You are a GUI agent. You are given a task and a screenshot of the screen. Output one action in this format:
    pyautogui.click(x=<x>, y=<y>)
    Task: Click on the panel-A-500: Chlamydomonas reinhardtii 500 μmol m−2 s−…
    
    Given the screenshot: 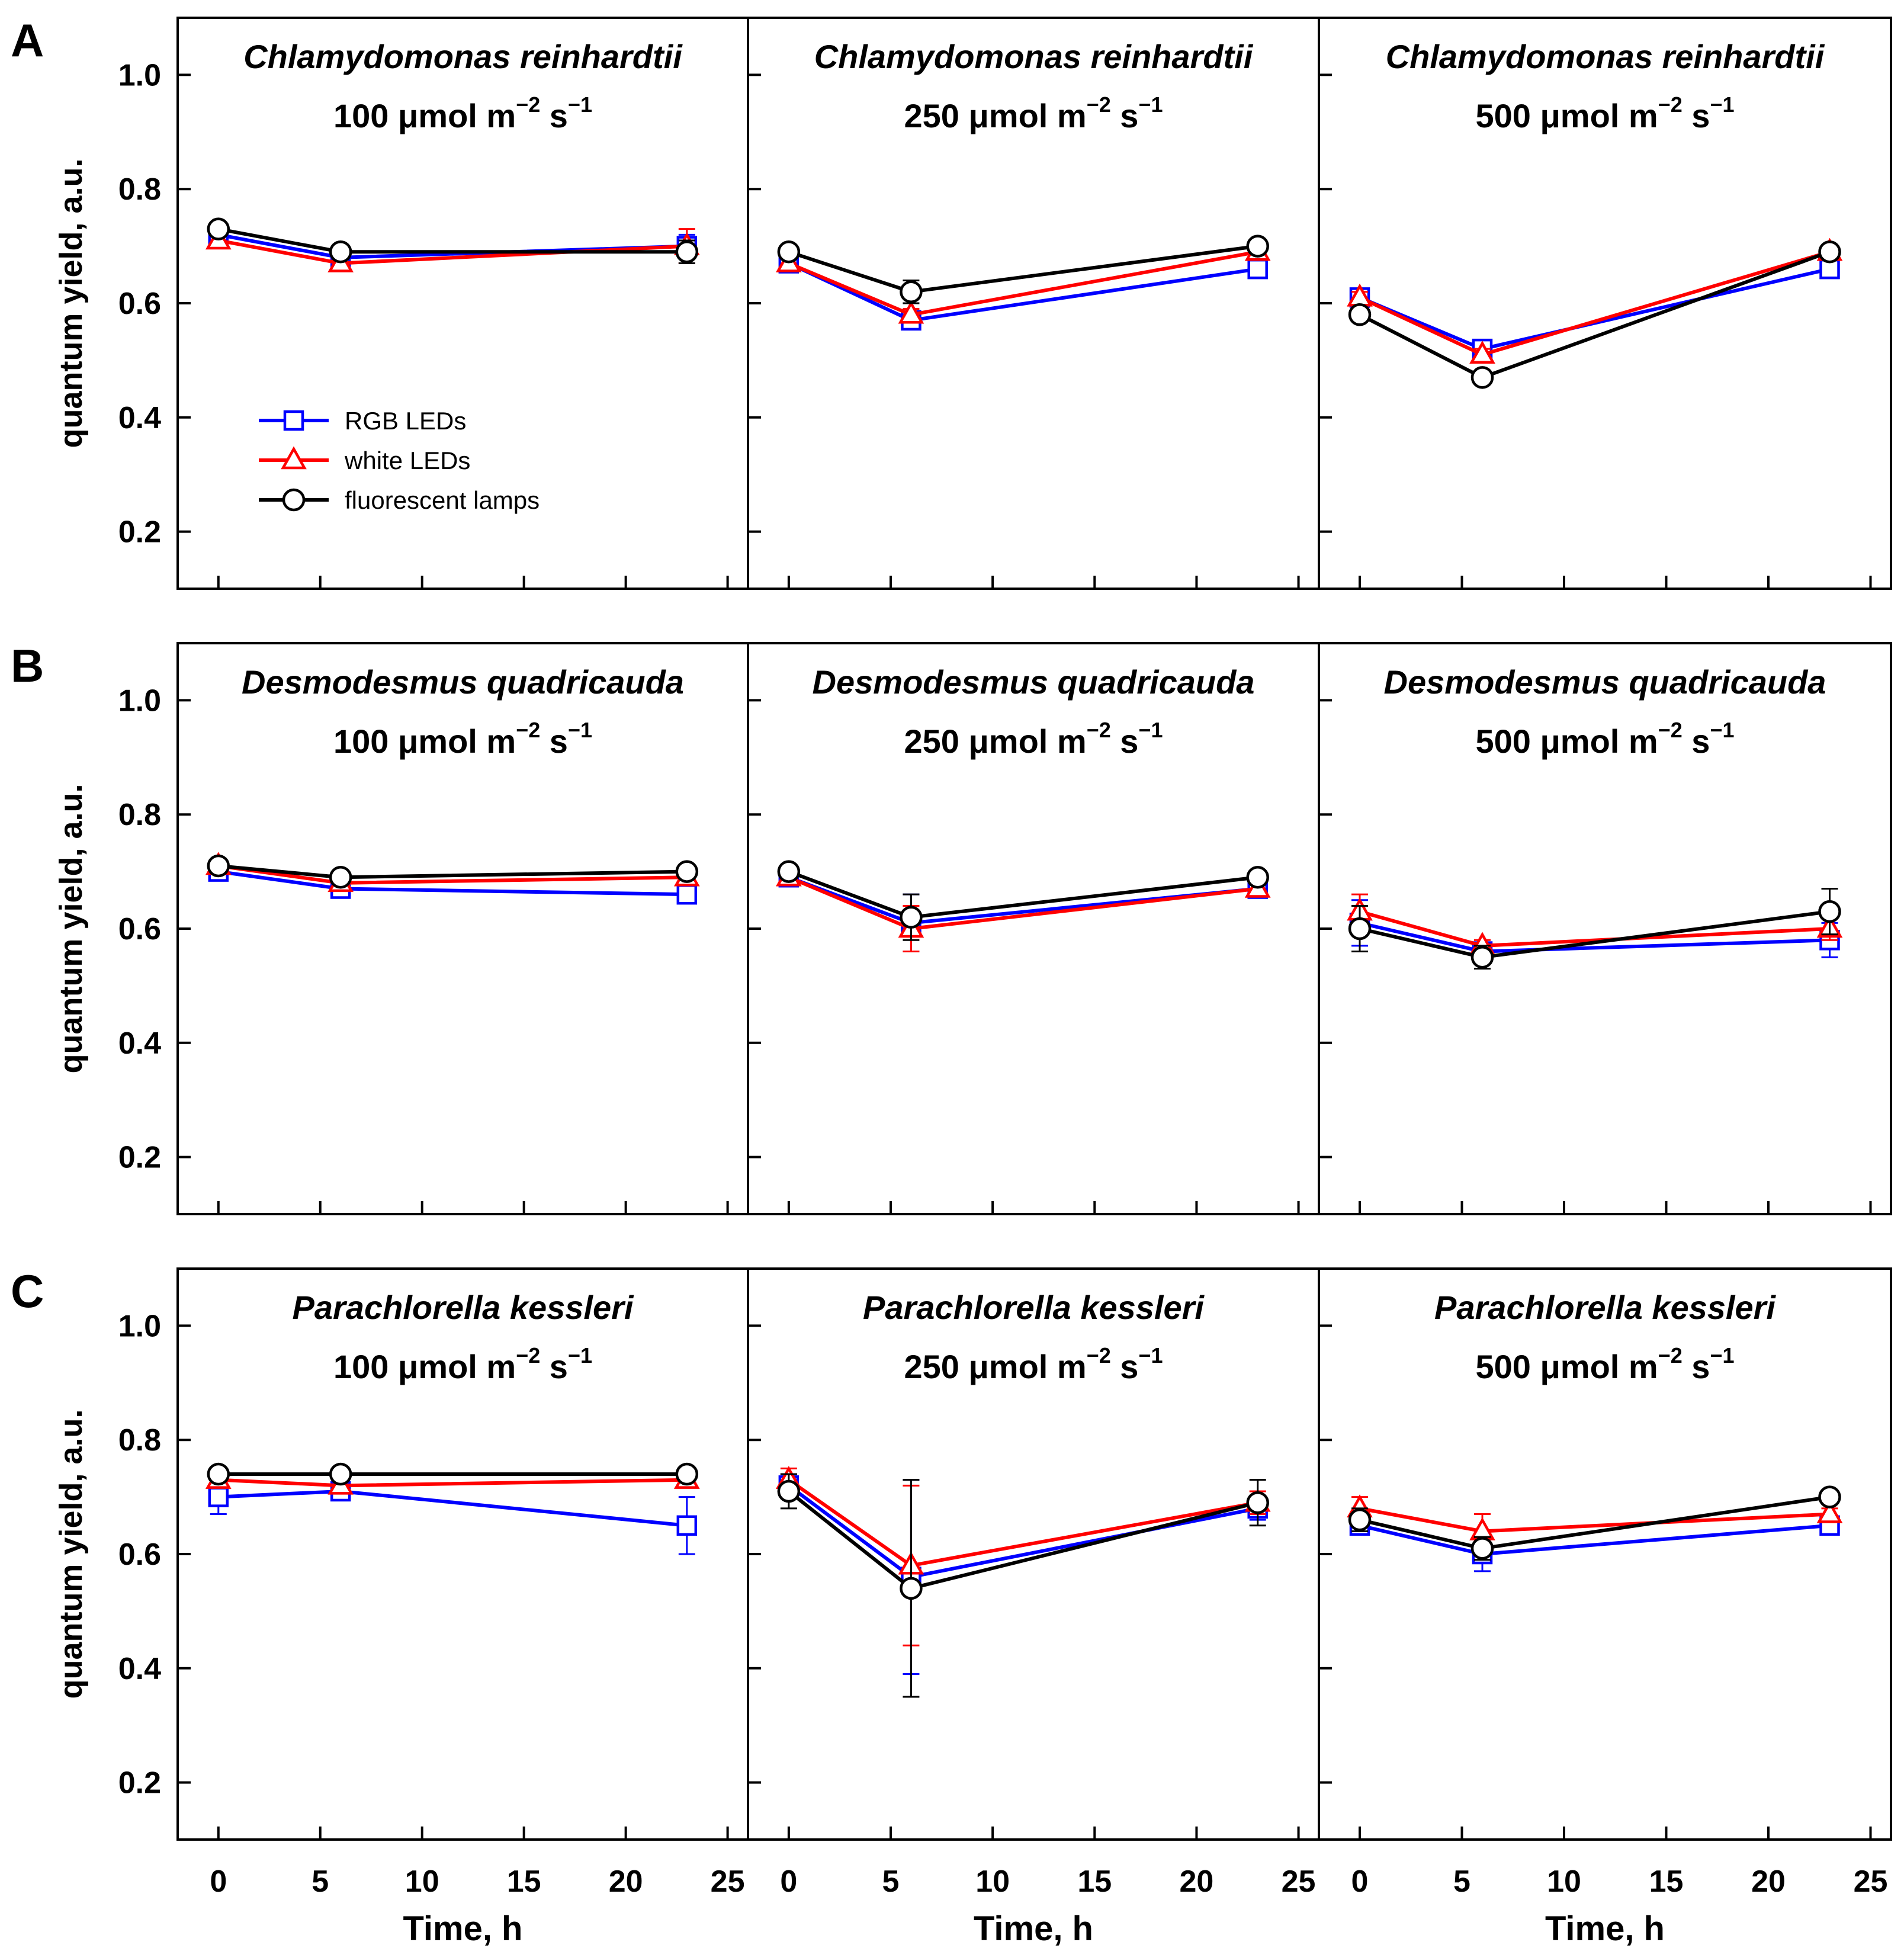 What is the action you would take?
    pyautogui.click(x=1605, y=304)
    